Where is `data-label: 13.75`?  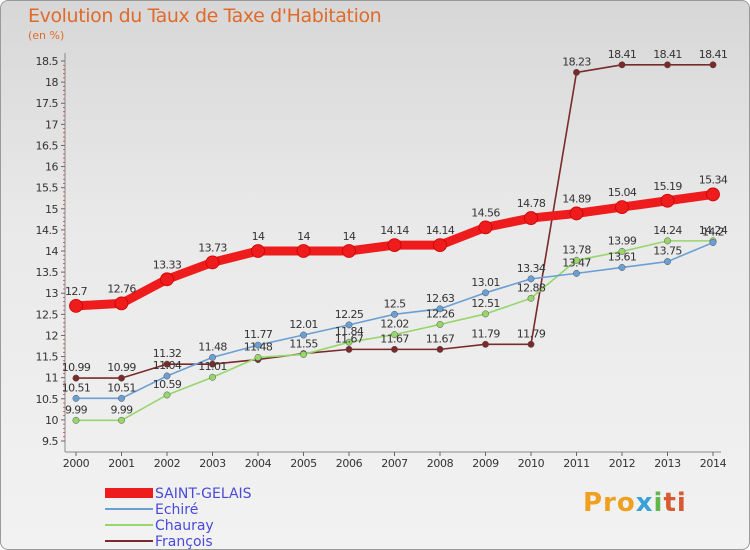
data-label: 13.75 is located at coordinates (667, 251).